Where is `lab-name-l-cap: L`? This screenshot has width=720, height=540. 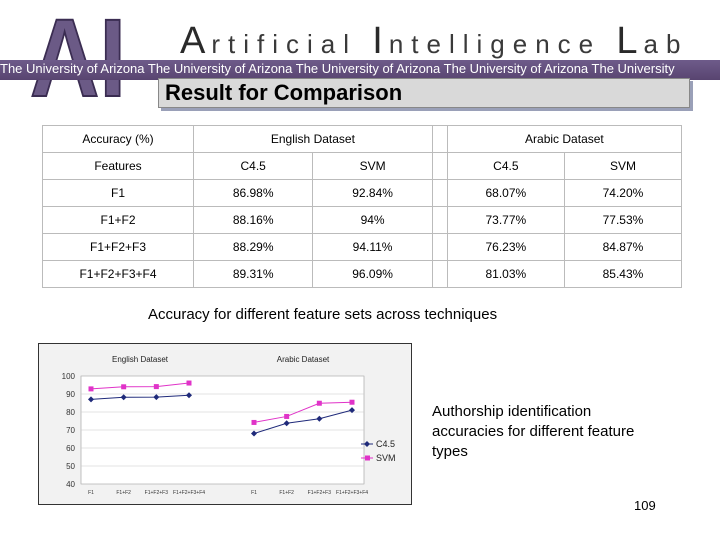 lab-name-l-cap: L is located at coordinates (630, 41).